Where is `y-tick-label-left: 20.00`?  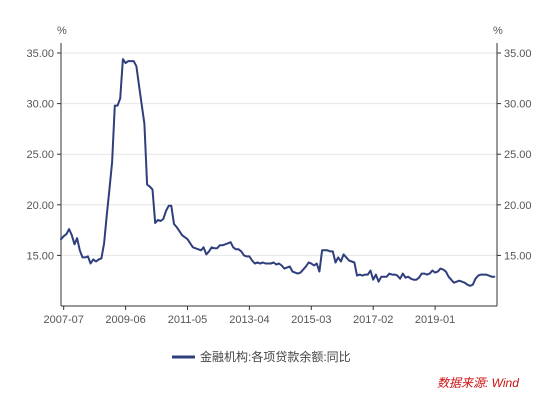
y-tick-label-left: 20.00 is located at coordinates (40, 206).